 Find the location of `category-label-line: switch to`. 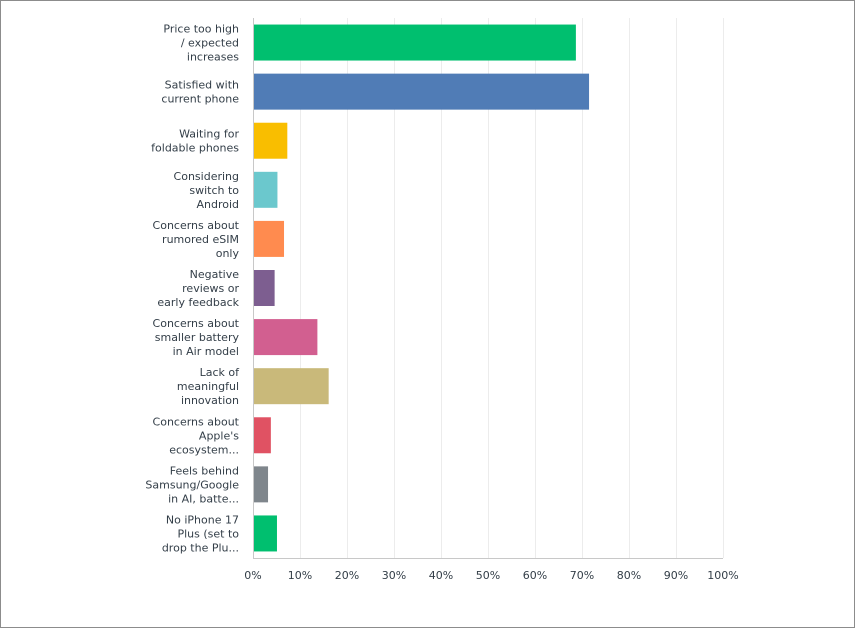

category-label-line: switch to is located at coordinates (214, 190).